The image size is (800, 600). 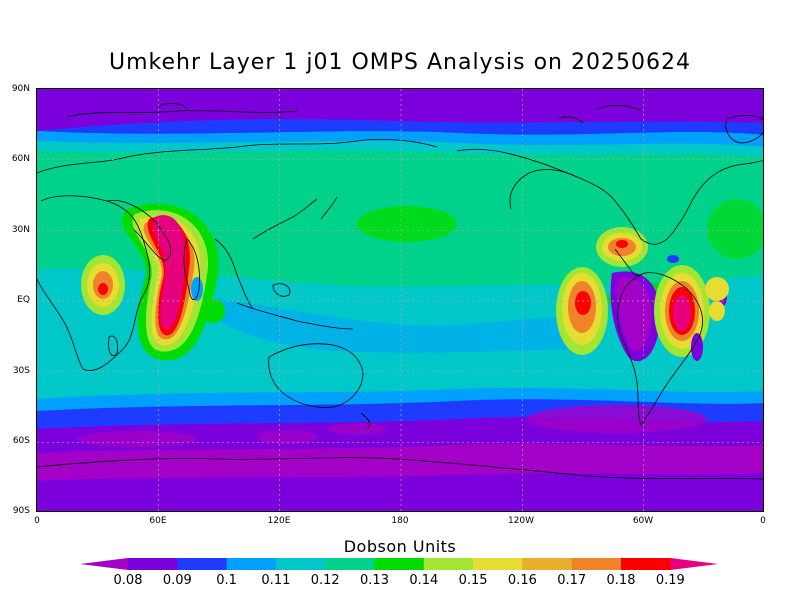 What do you see at coordinates (21, 511) in the screenshot?
I see `lat-label-90s: 90S` at bounding box center [21, 511].